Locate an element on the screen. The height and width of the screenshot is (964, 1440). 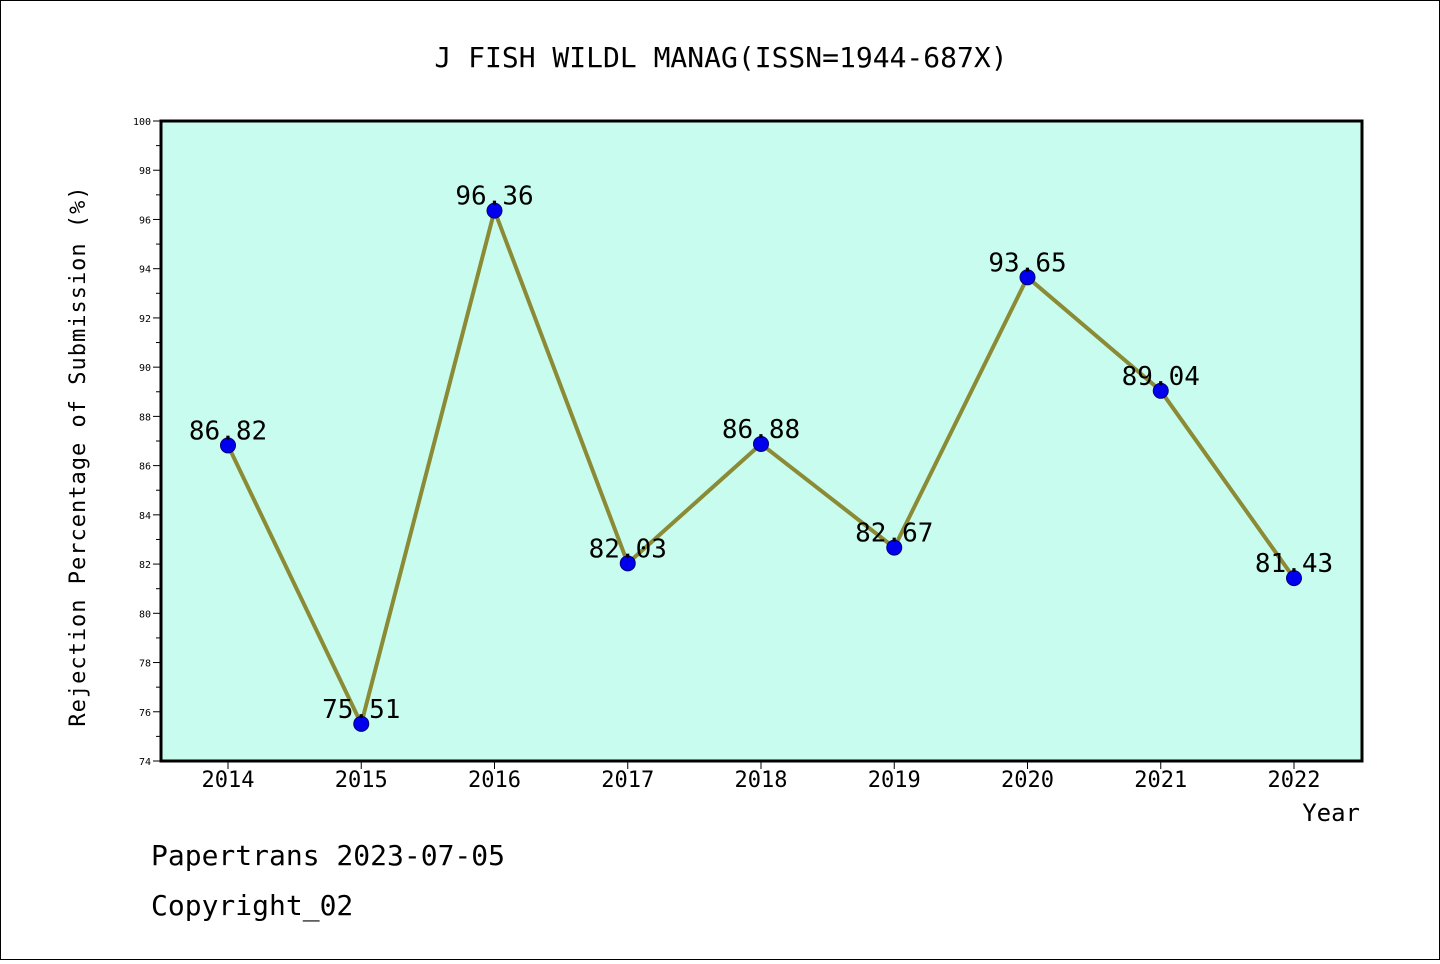
x-tick-label: 2016 is located at coordinates (494, 780).